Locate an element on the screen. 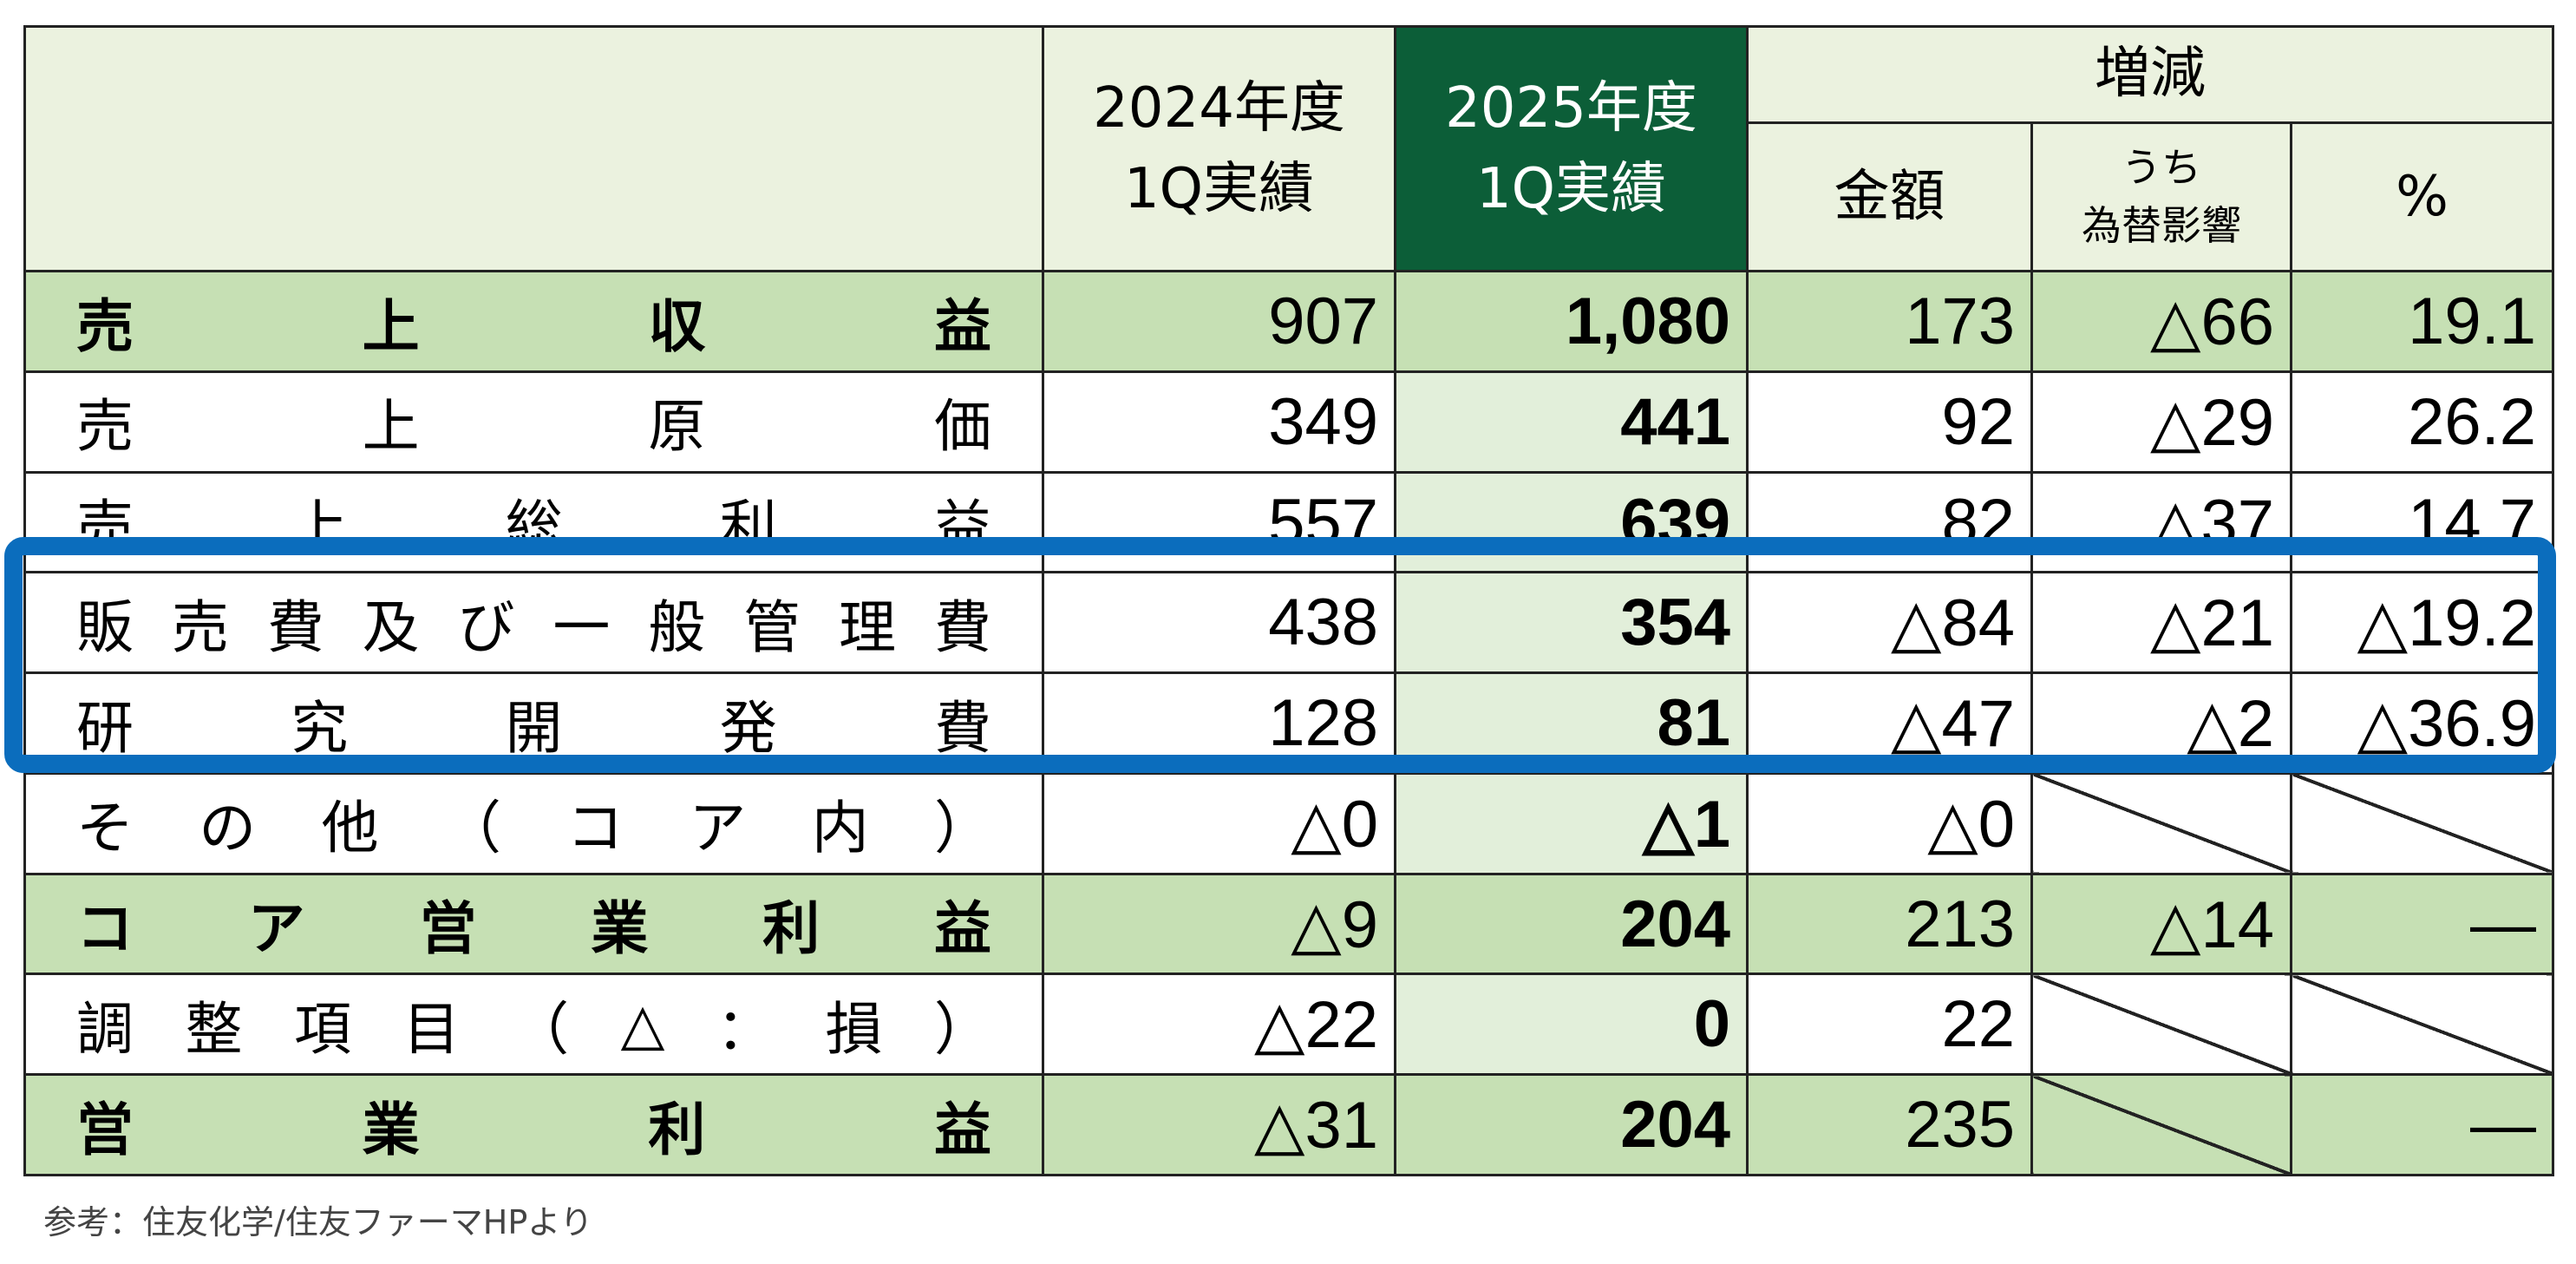  header-pct: % is located at coordinates (2422, 197).